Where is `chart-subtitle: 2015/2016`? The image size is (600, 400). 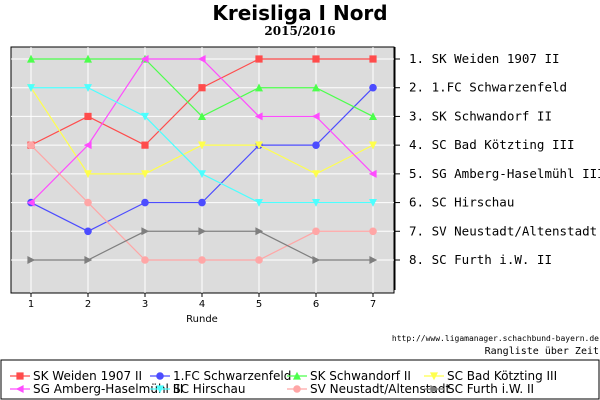
chart-subtitle: 2015/2016 is located at coordinates (299, 31).